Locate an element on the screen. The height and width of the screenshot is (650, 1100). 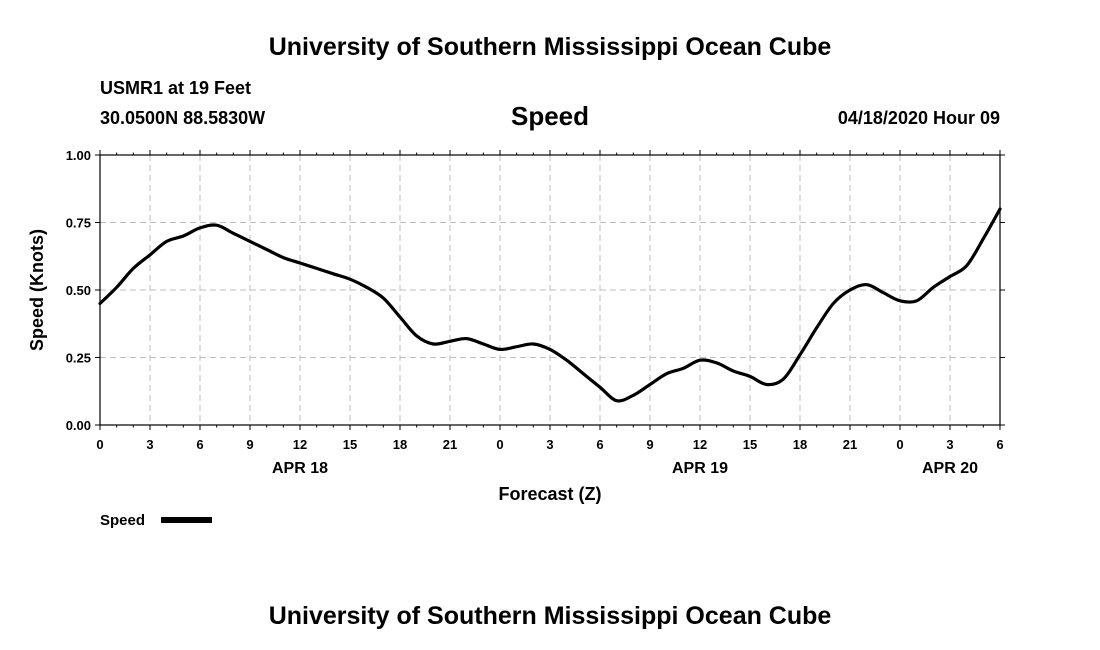
y-tick-label: 0.75 is located at coordinates (78, 223).